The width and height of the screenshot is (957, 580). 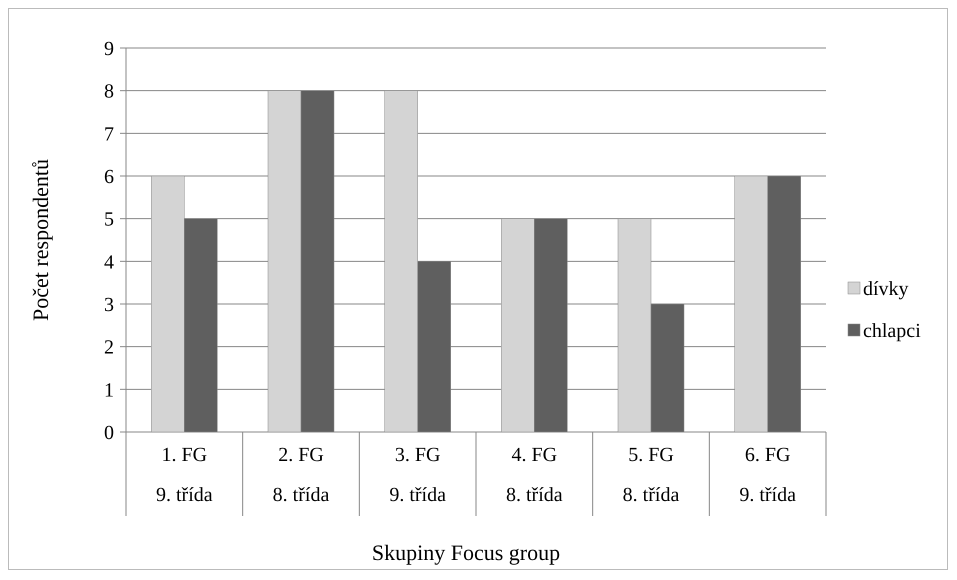 What do you see at coordinates (109, 433) in the screenshot?
I see `y-tick-label: 0` at bounding box center [109, 433].